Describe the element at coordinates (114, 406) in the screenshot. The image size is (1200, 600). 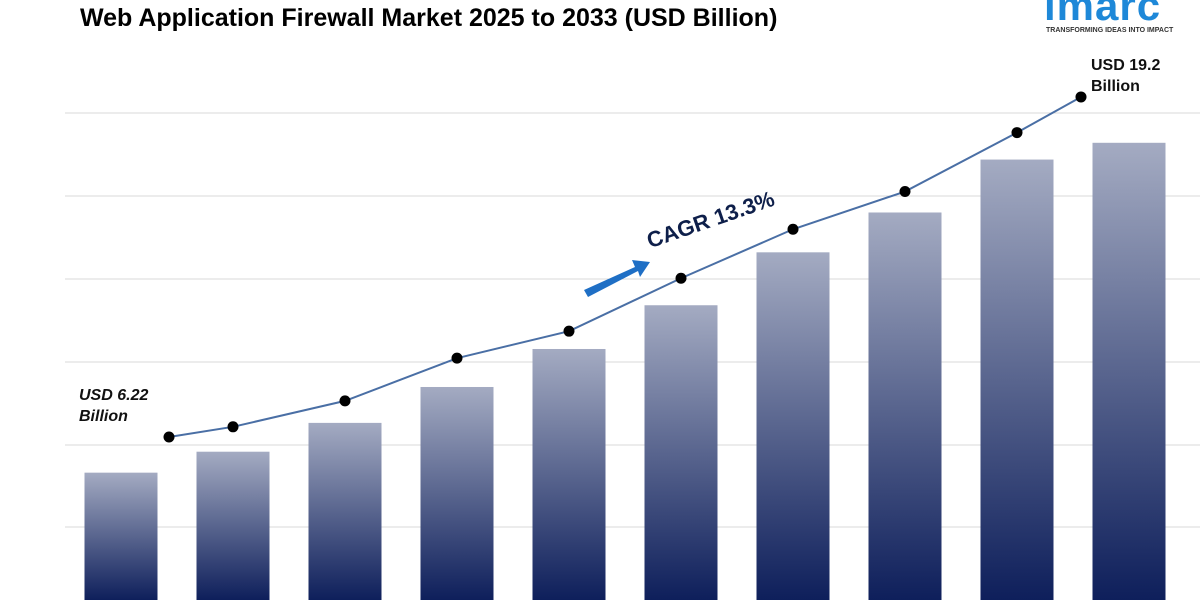
I see `value-label: USD 6.22 Billion` at that location.